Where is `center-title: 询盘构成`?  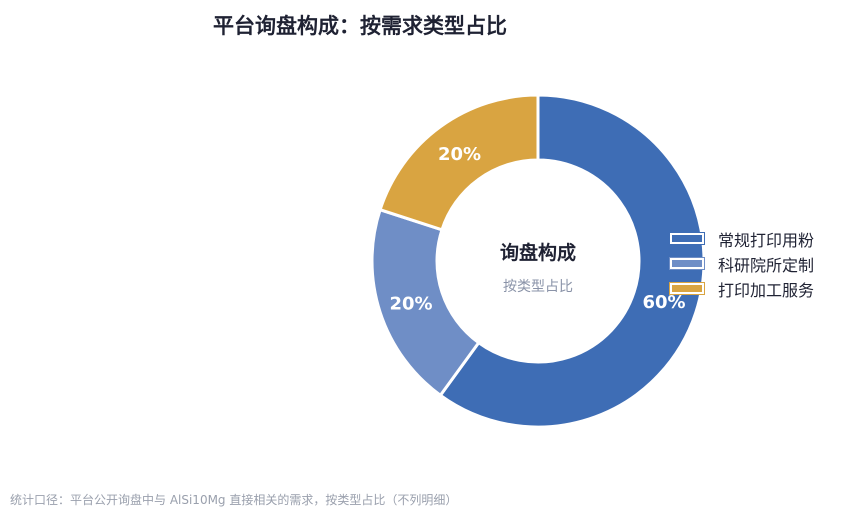
center-title: 询盘构成 is located at coordinates (538, 252).